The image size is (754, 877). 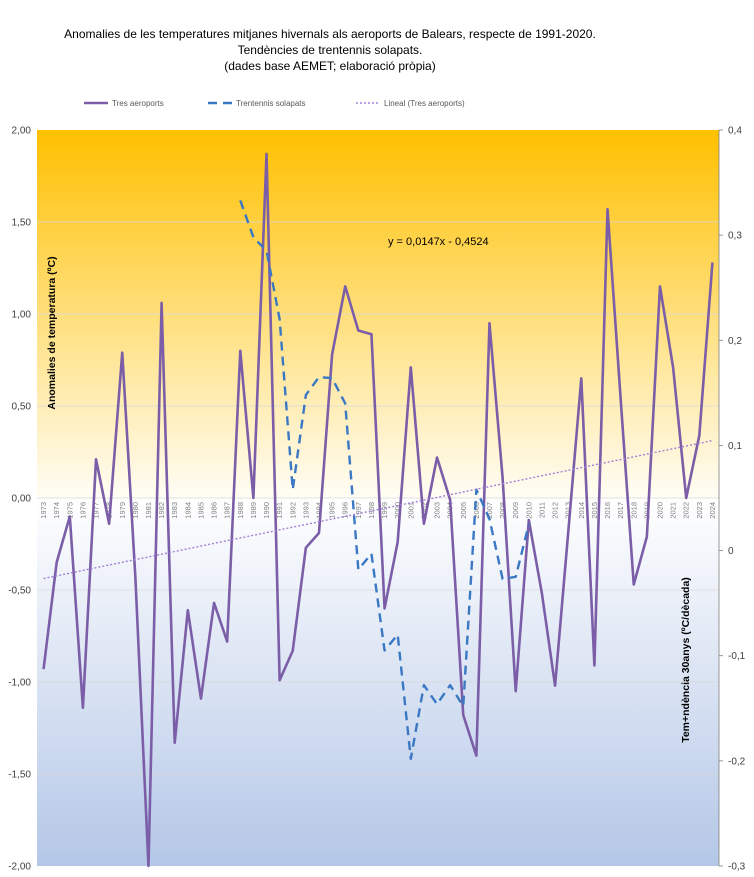 What do you see at coordinates (737, 867) in the screenshot?
I see `y2-tick-label: -0,3` at bounding box center [737, 867].